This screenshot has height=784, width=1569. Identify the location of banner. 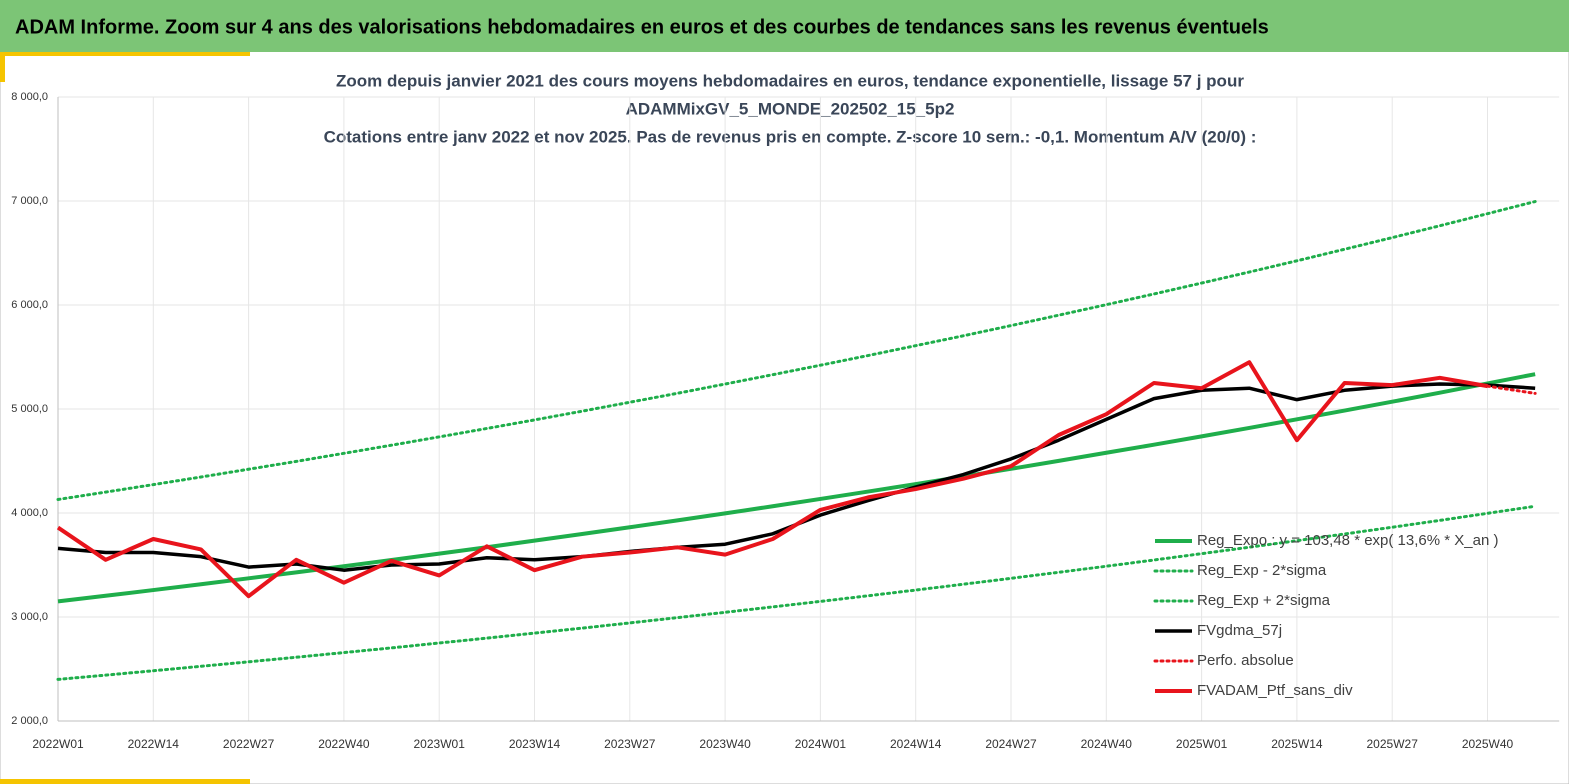
(784, 26).